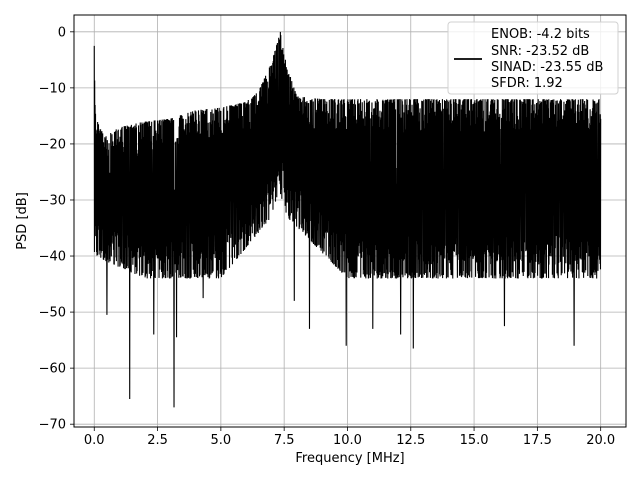 The width and height of the screenshot is (640, 484). I want to click on y-ticks: 0 −10 −20 −30 −40 −50 −60 −70, so click(56, 229).